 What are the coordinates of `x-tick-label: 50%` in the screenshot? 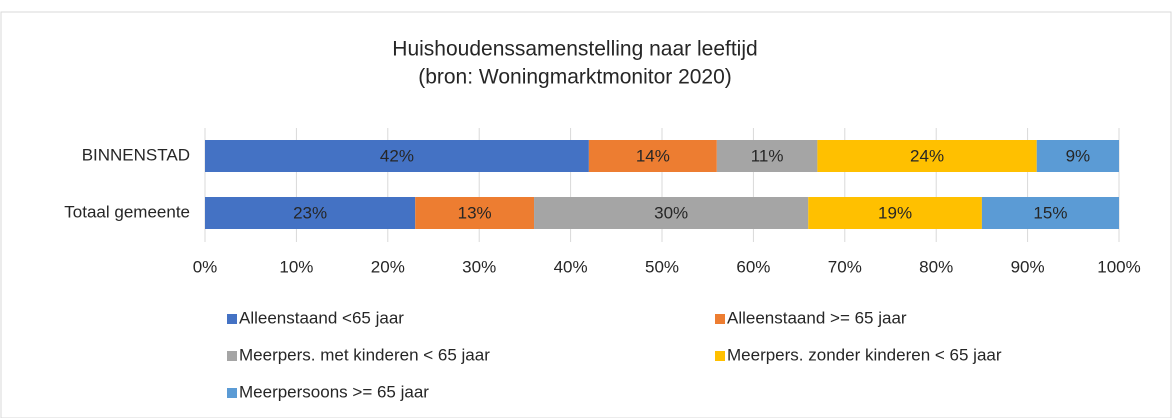 It's located at (662, 266).